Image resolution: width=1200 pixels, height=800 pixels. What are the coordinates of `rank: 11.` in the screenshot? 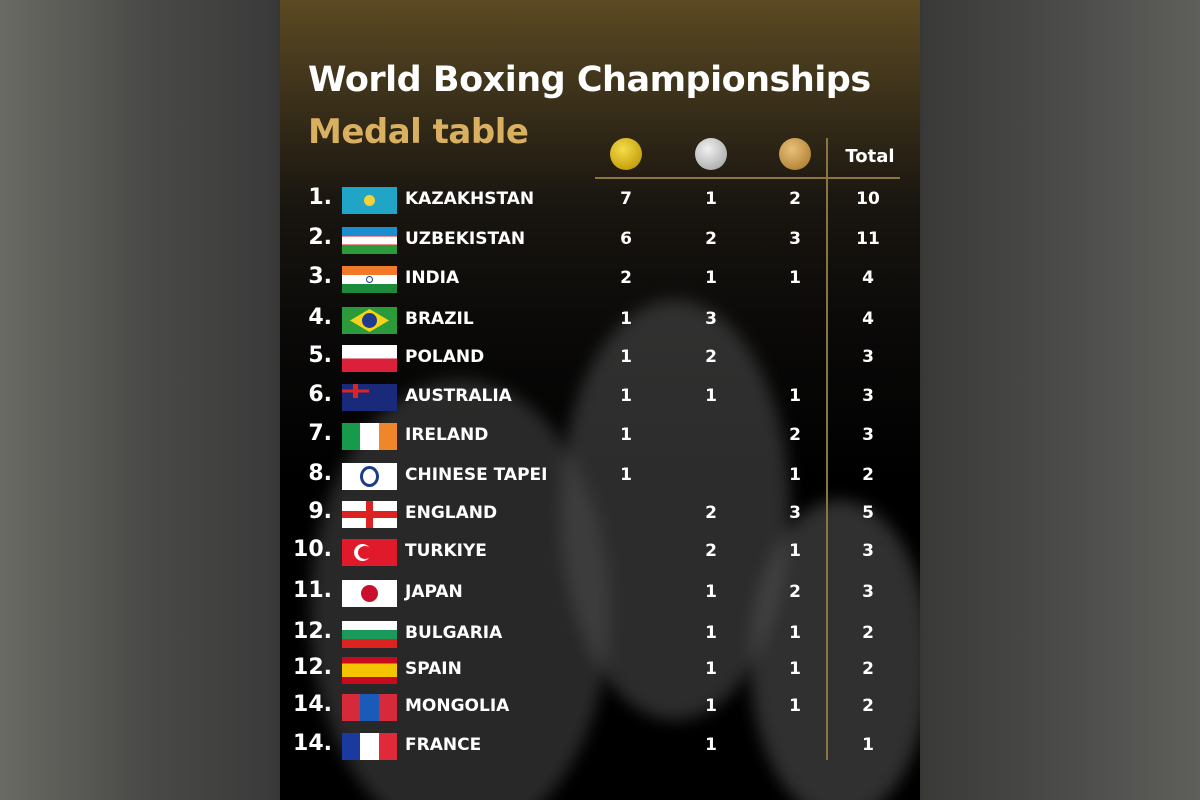 It's located at (312, 590).